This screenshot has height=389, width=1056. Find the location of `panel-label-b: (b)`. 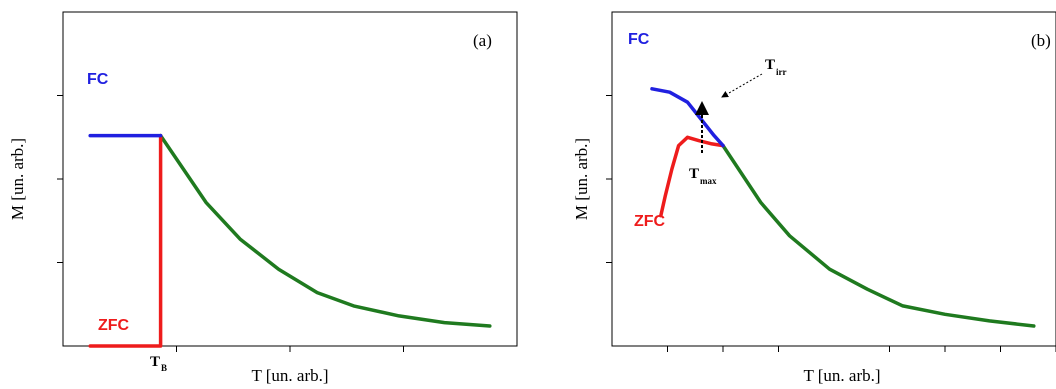

panel-label-b: (b) is located at coordinates (1041, 40).